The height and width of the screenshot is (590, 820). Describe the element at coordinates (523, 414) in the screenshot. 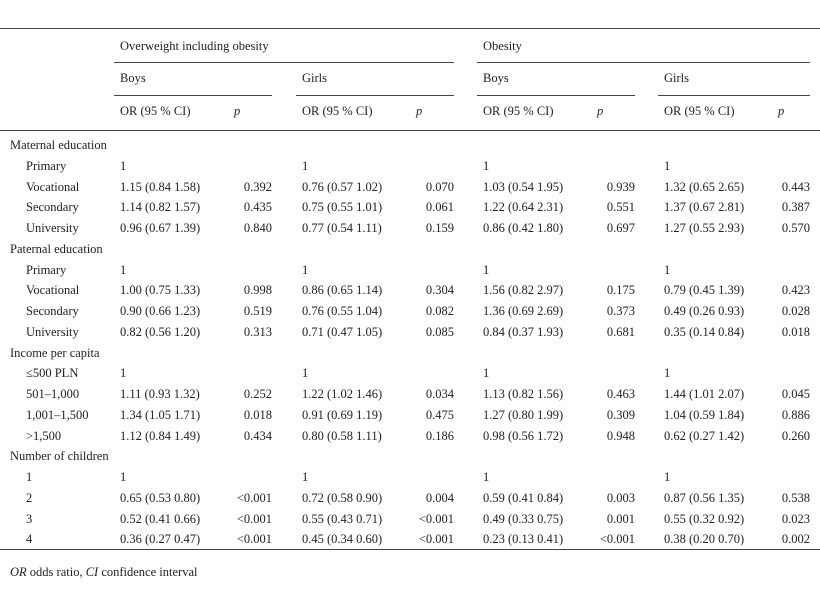

I see `or-value: 1.27 (0.80 1.99)` at that location.